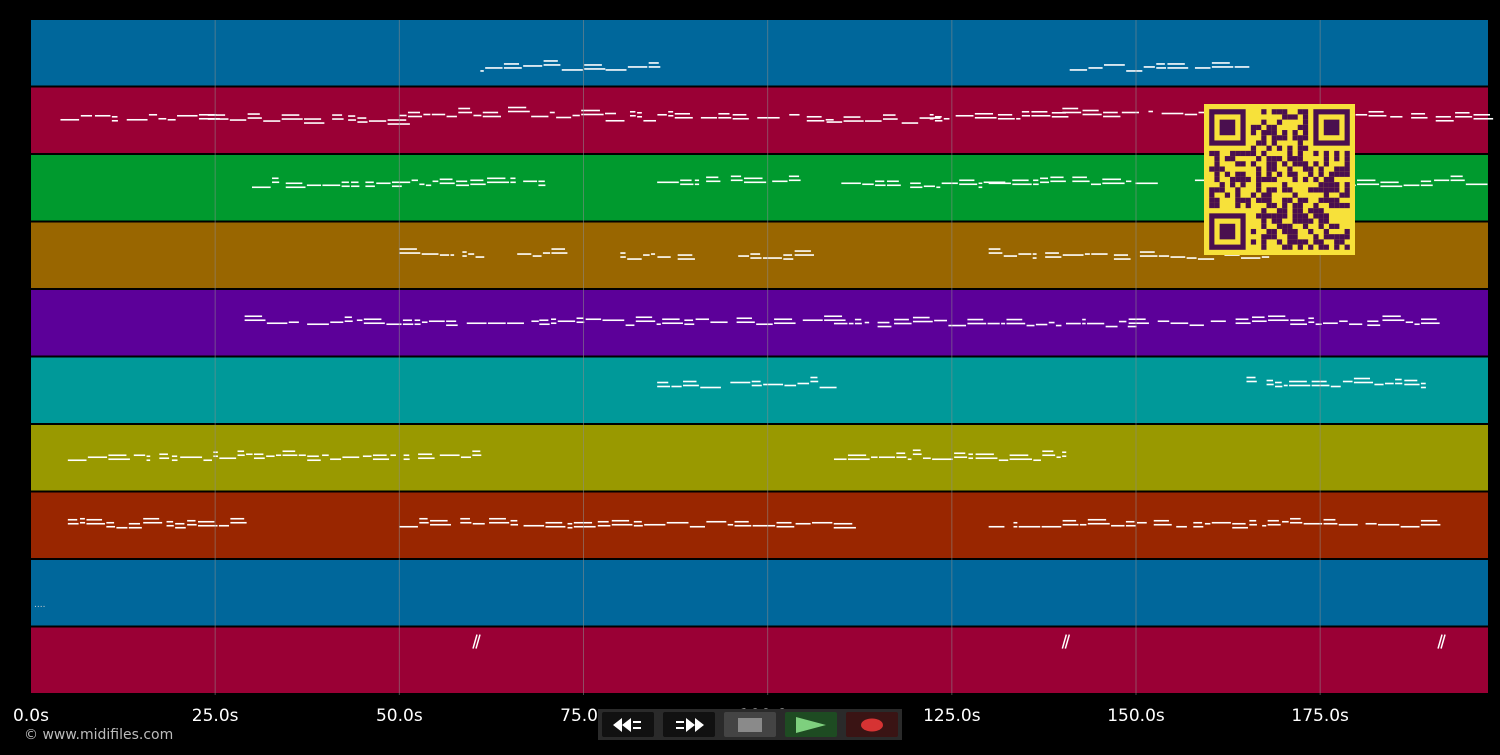 This screenshot has width=1500, height=755. I want to click on transport-controls, so click(750, 724).